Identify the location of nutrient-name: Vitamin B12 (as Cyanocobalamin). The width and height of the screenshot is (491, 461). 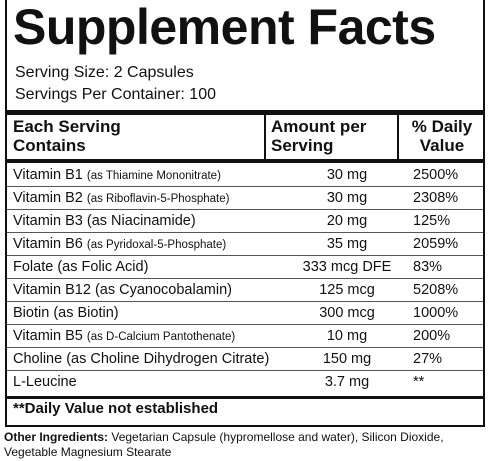
(122, 290).